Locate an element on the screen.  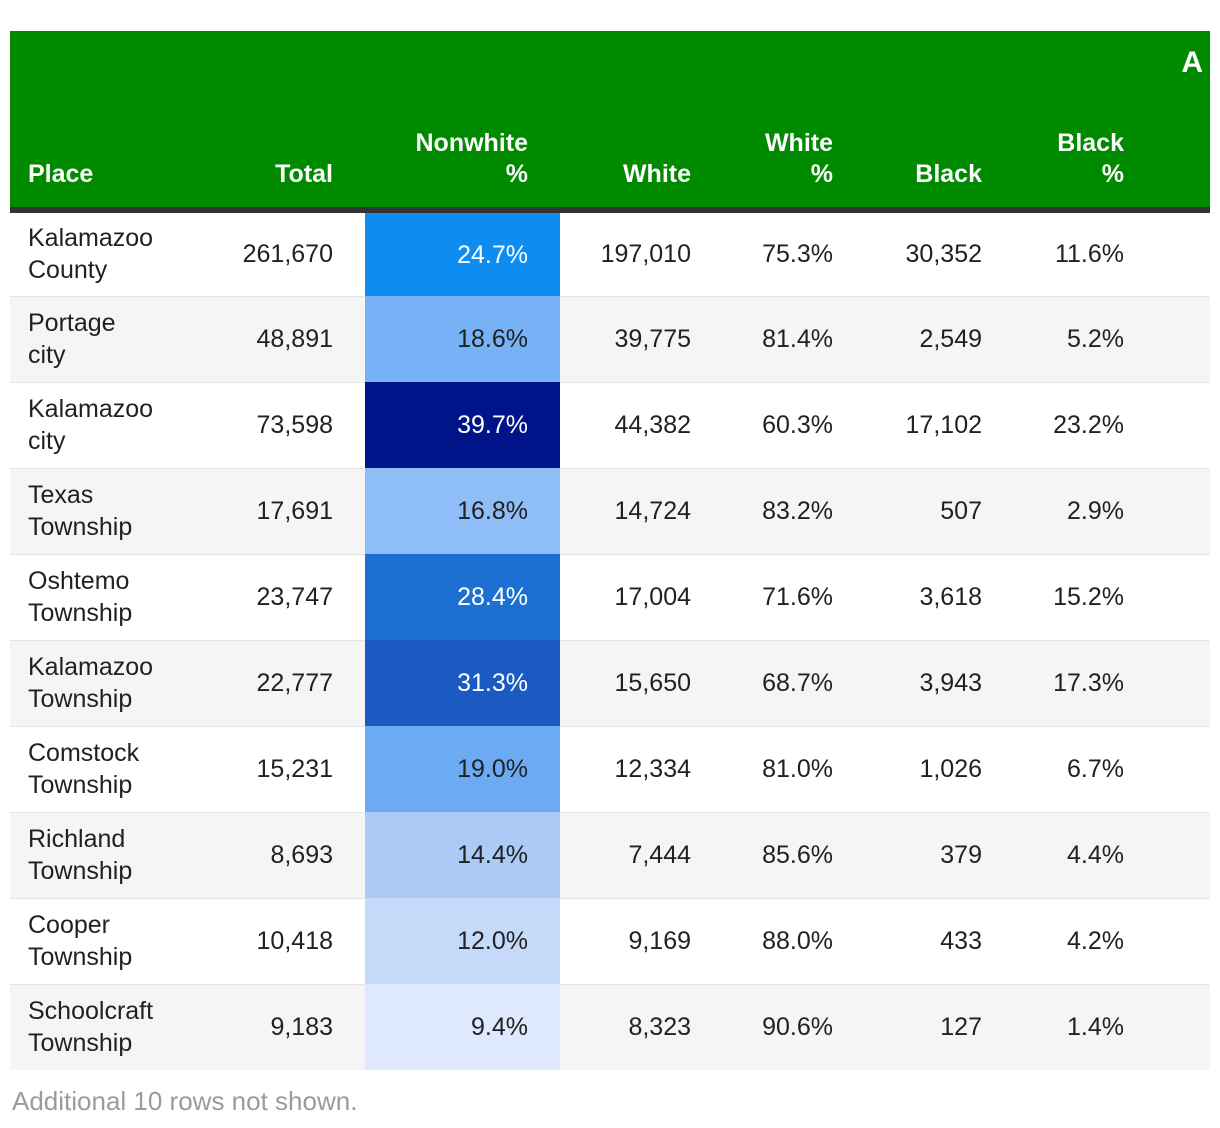
cell-place: Oshtemo Township is located at coordinates (120, 596).